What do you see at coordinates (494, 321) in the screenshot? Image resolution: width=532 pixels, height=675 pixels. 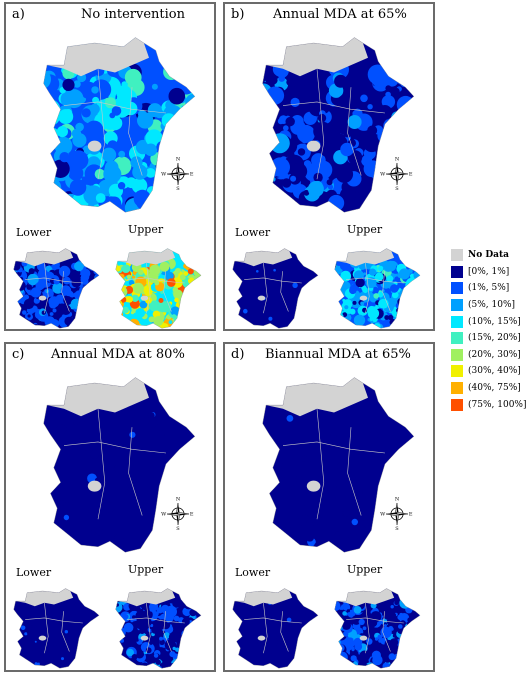 I see `legend-label: (10%, 15%]` at bounding box center [494, 321].